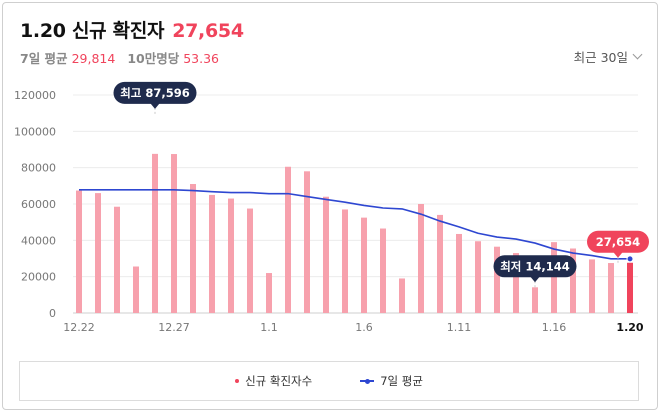 The height and width of the screenshot is (414, 662). Describe the element at coordinates (35, 95) in the screenshot. I see `y-tick-label: 120000` at that location.